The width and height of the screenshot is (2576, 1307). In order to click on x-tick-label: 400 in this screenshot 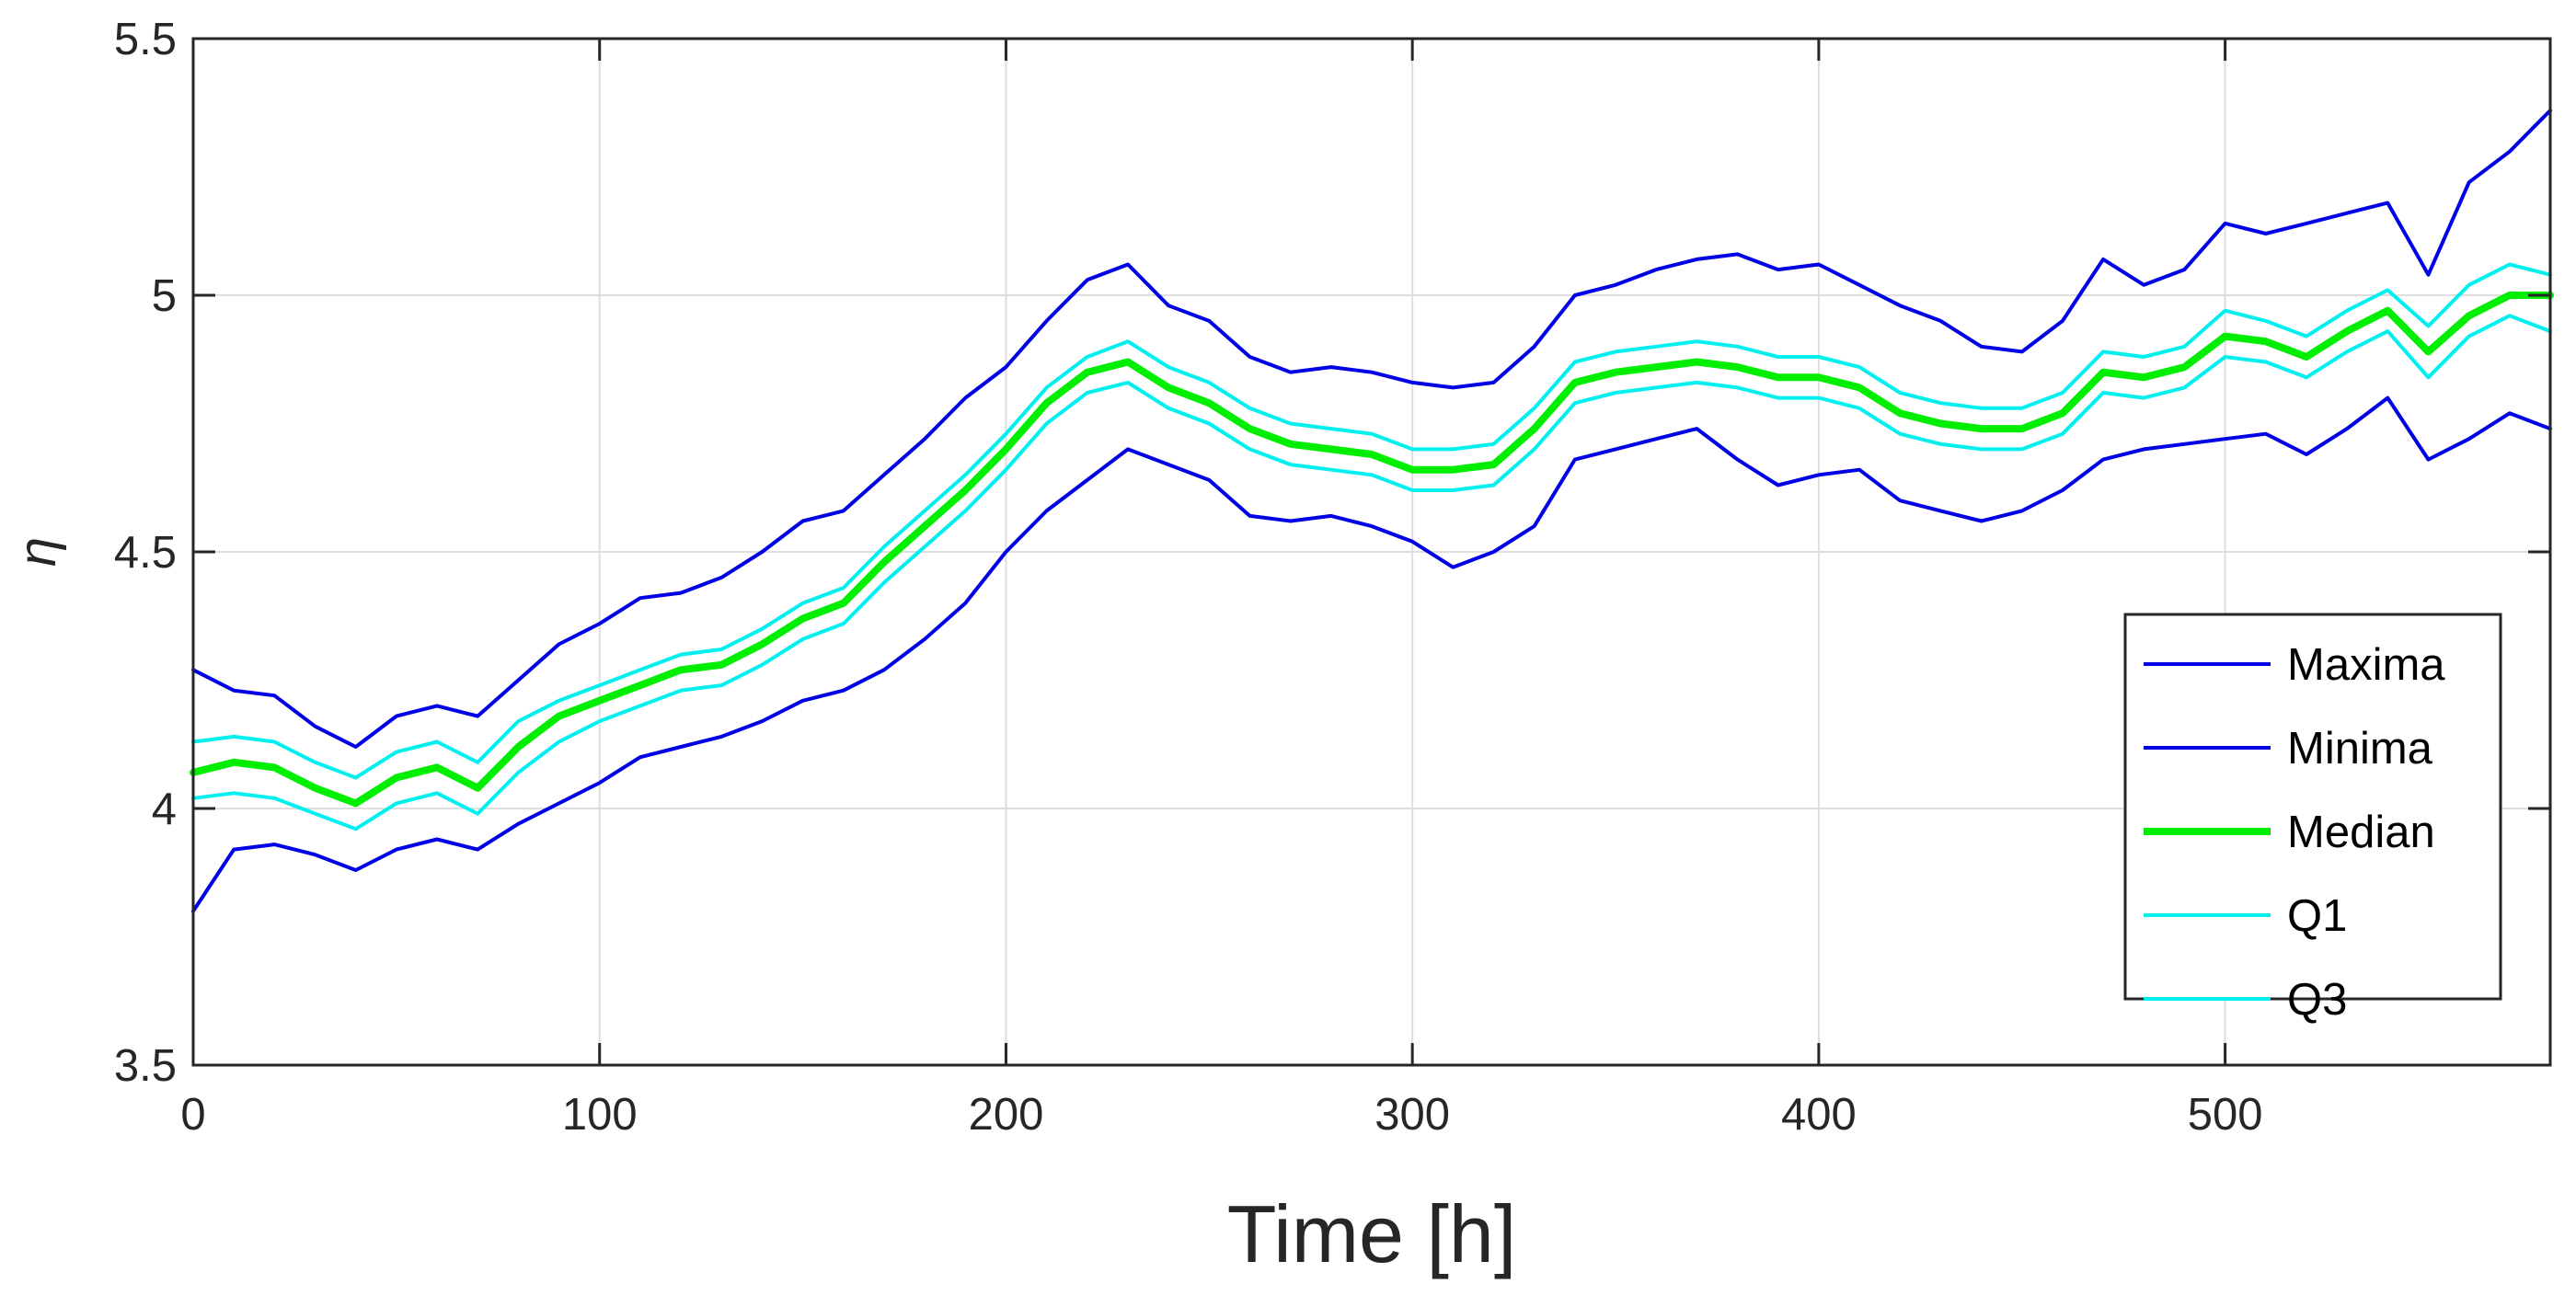, I will do `click(1819, 1115)`.